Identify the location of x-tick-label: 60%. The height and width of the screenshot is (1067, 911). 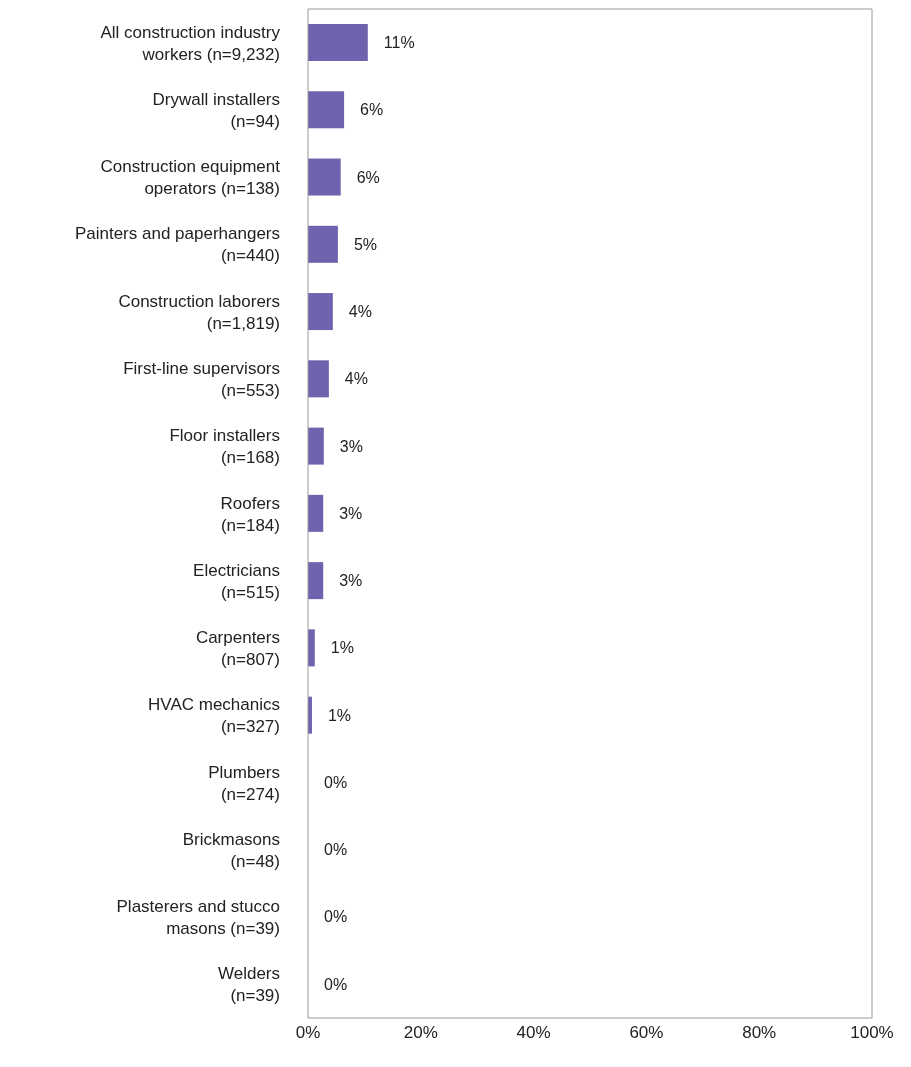
(646, 1033).